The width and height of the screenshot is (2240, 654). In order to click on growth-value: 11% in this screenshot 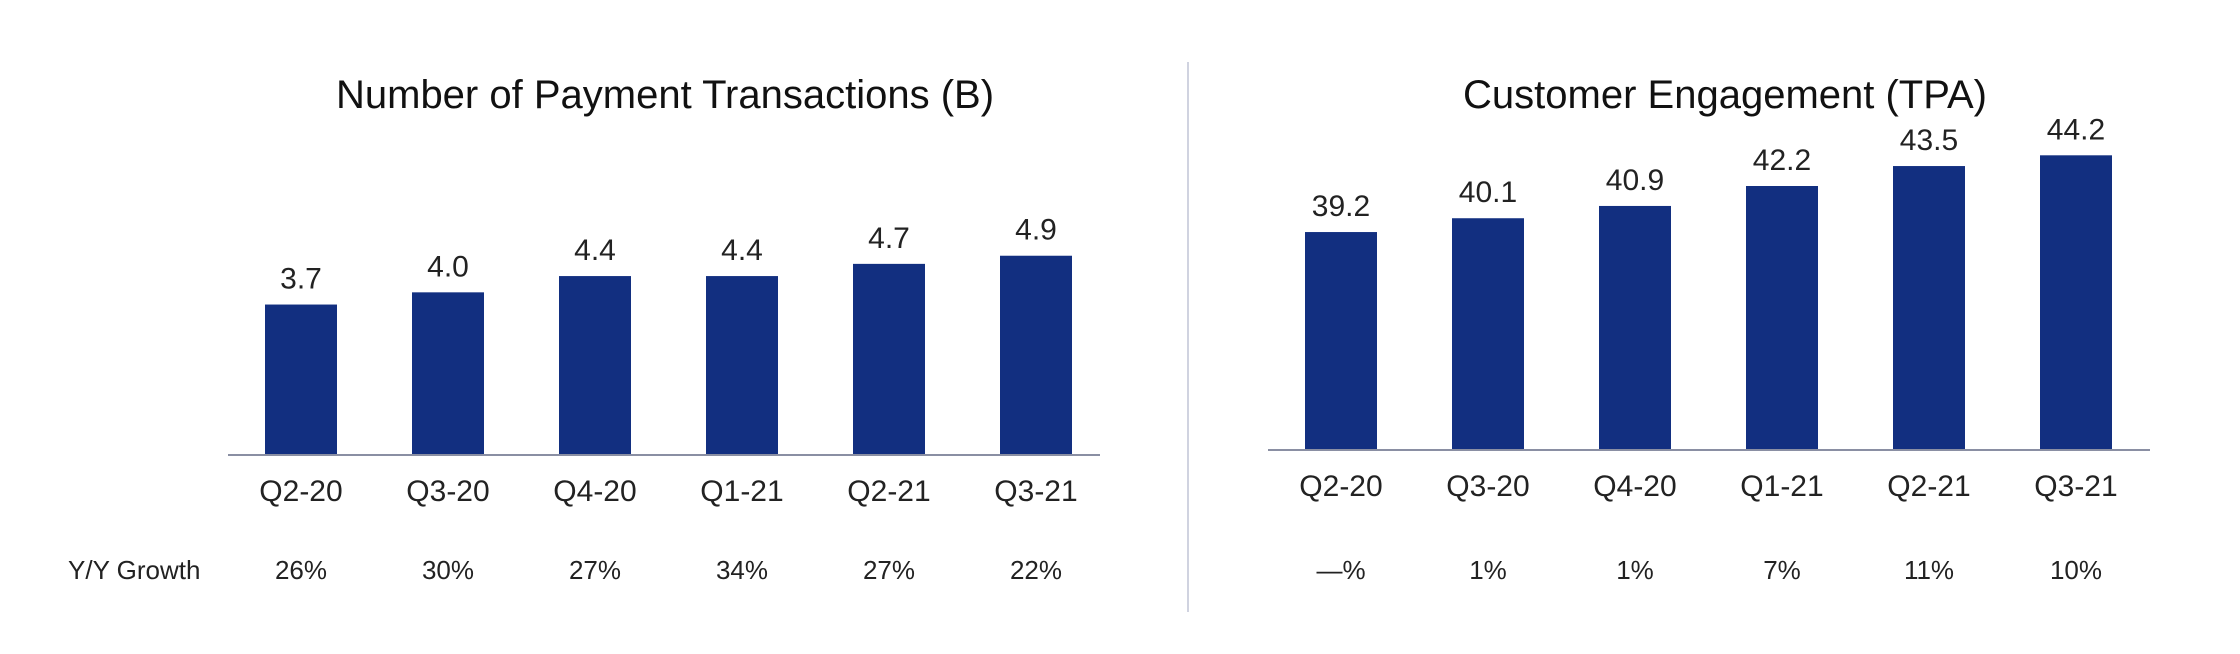, I will do `click(1929, 570)`.